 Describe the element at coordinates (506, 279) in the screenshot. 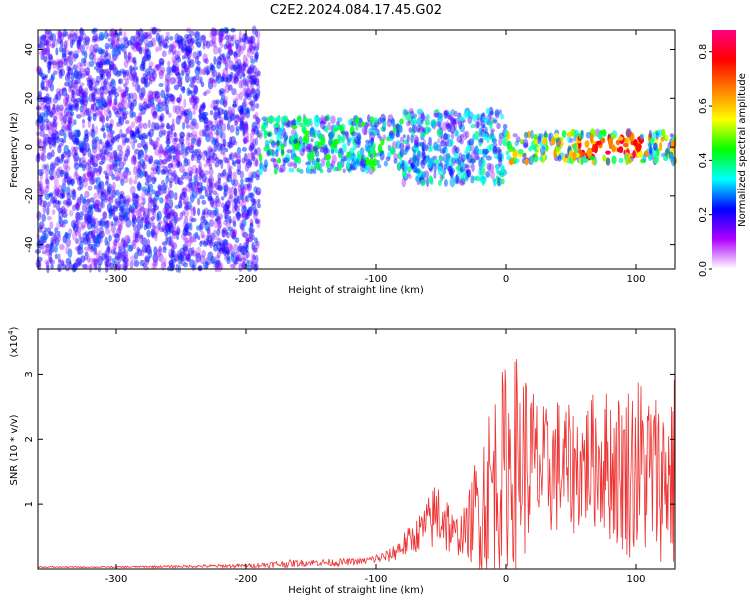

I see `spectrogram-x-tick-label: 0` at that location.